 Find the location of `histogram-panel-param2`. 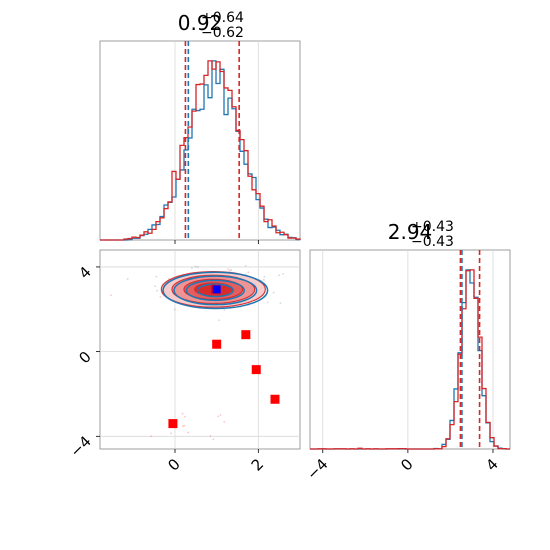

histogram-panel-param2 is located at coordinates (410, 351).